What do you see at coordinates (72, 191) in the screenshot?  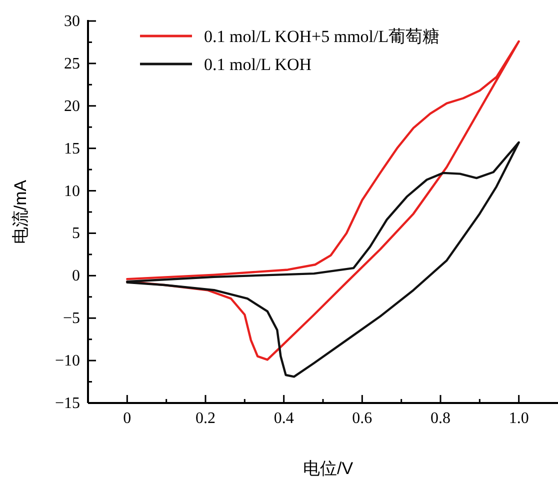 I see `y-tick-label: 10` at bounding box center [72, 191].